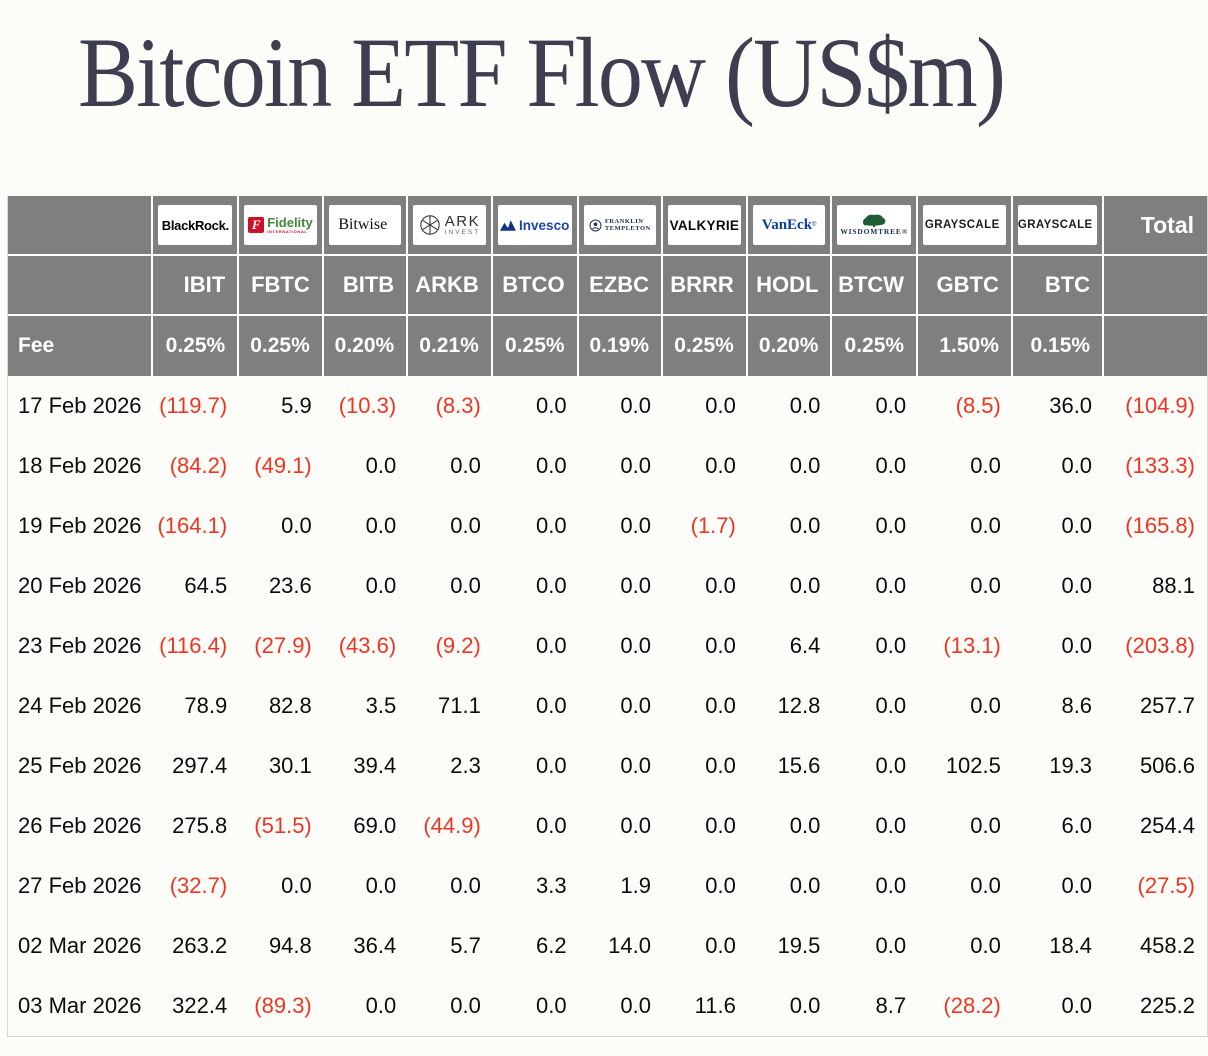 The image size is (1208, 1056). I want to click on flow-value: 263.2, so click(200, 945).